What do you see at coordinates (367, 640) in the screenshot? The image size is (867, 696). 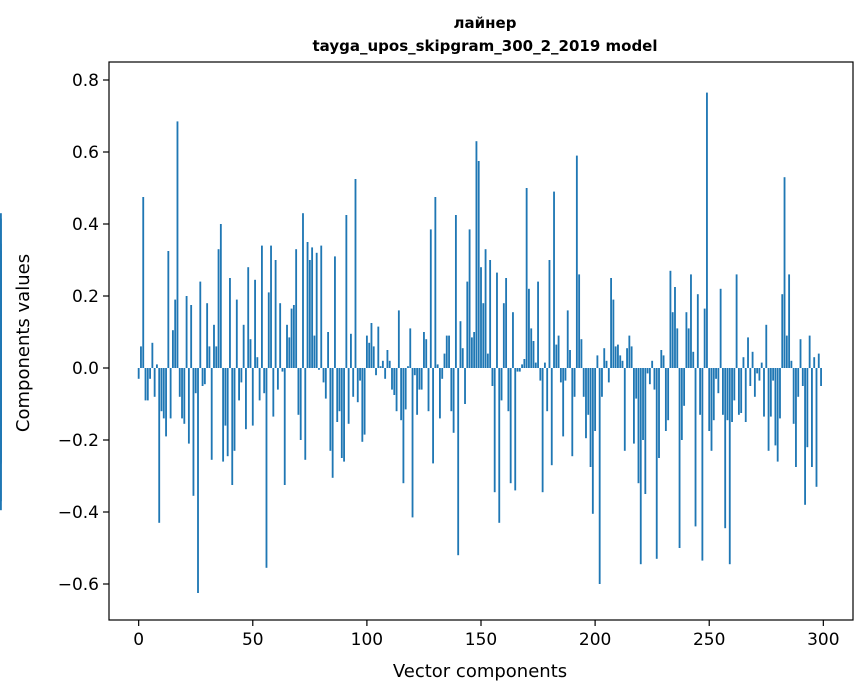 I see `x-tick-label: 100` at bounding box center [367, 640].